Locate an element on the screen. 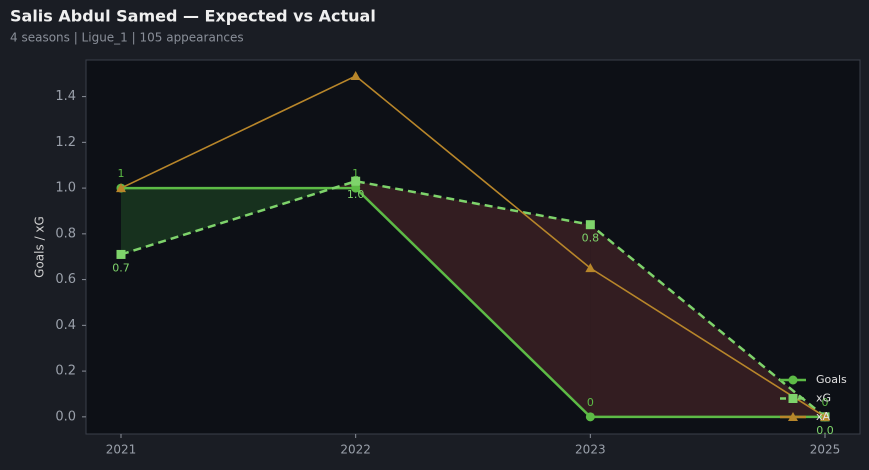 The image size is (869, 470). legend-label: xA is located at coordinates (823, 416).